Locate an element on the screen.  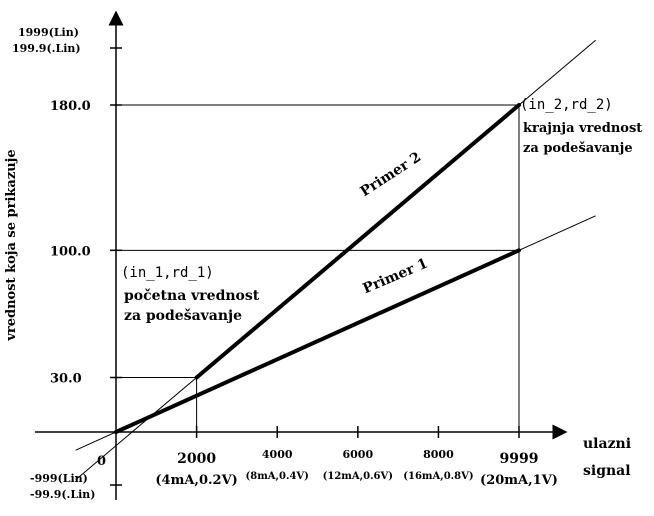
line-label-primer-1: Primer 1 is located at coordinates (396, 276).